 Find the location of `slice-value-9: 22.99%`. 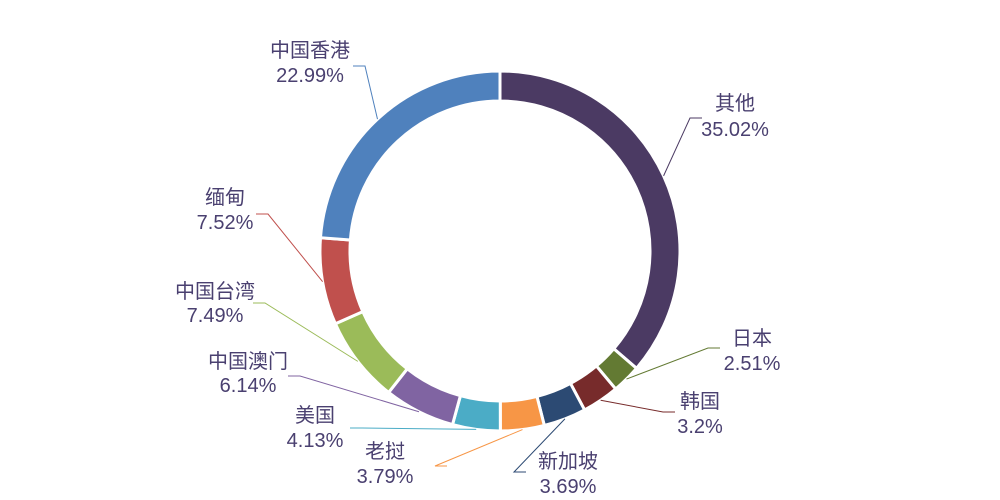

slice-value-9: 22.99% is located at coordinates (310, 76).